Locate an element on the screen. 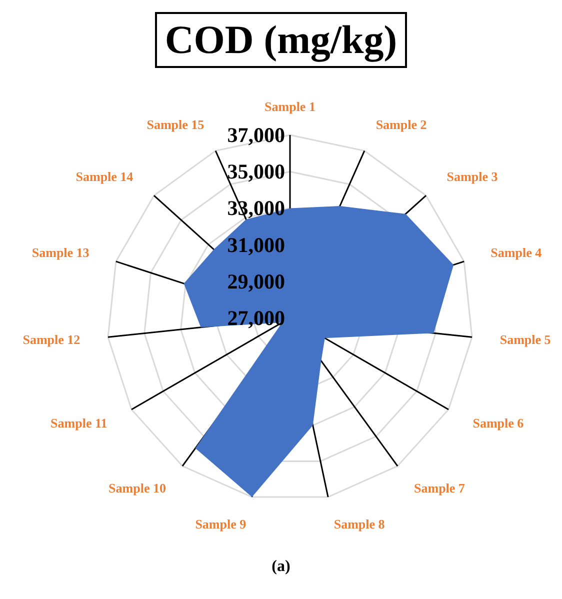 This screenshot has height=599, width=562. y-tick-label: 37,000 is located at coordinates (256, 135).